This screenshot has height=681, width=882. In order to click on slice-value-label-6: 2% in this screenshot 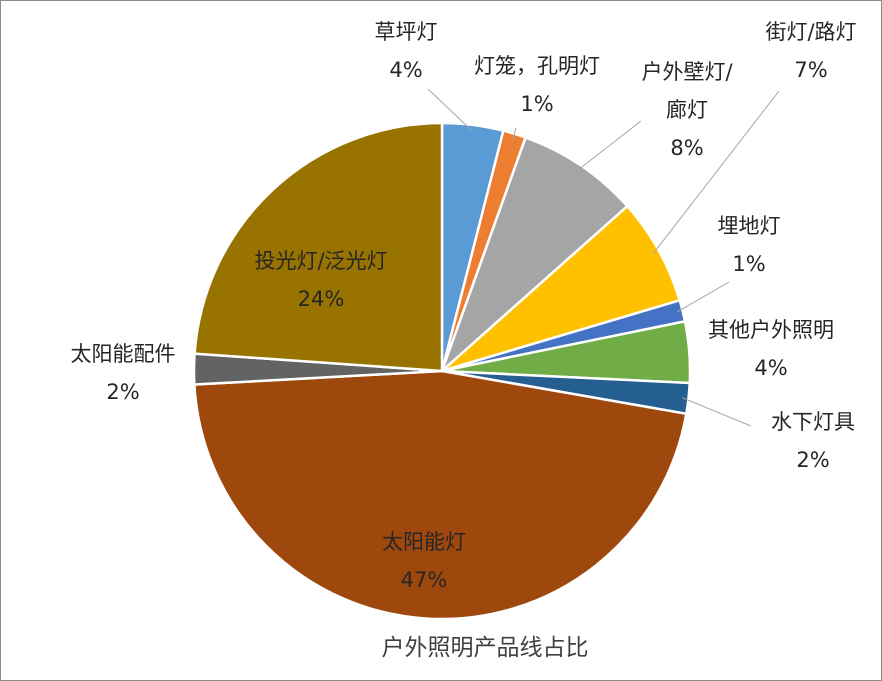, I will do `click(812, 460)`.